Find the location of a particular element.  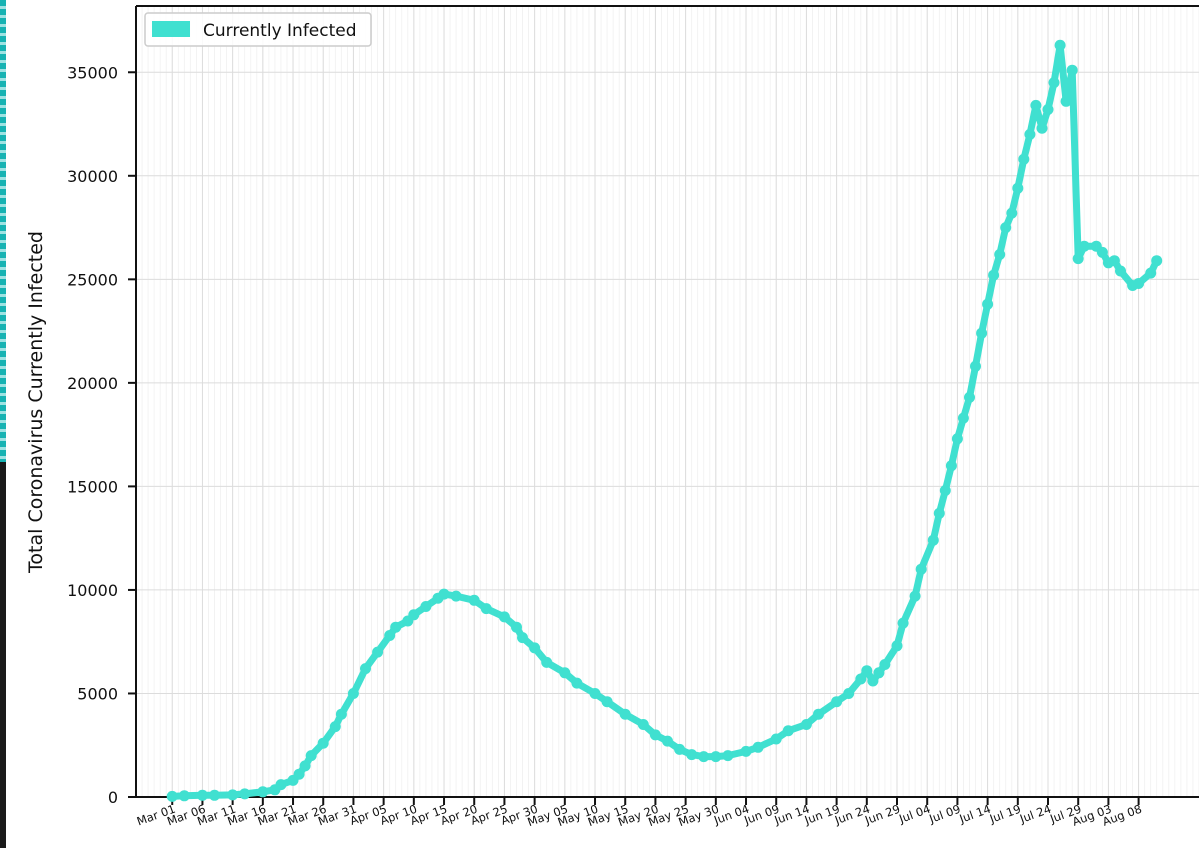

window-edge-strip is located at coordinates (3, 424).